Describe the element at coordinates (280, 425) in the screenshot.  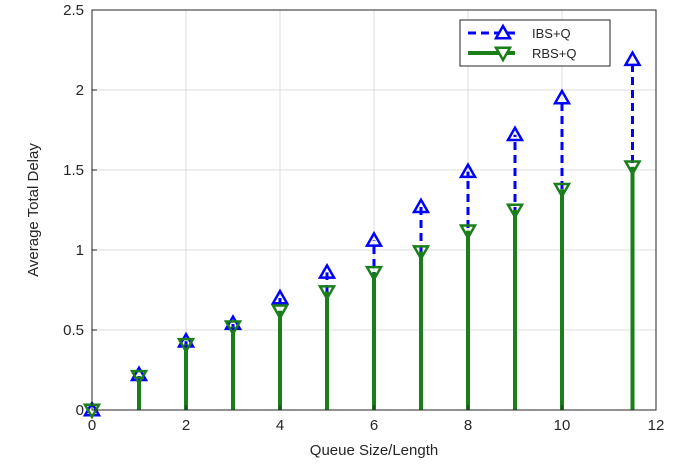
I see `x-tick-label: 4` at that location.